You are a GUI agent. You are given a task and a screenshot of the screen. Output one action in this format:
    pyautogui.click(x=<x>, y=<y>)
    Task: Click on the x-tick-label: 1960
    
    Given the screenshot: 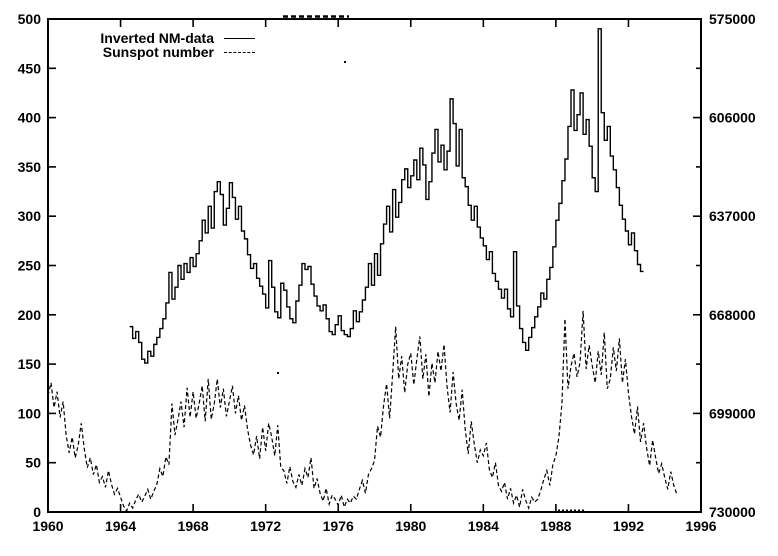 What is the action you would take?
    pyautogui.click(x=47, y=526)
    